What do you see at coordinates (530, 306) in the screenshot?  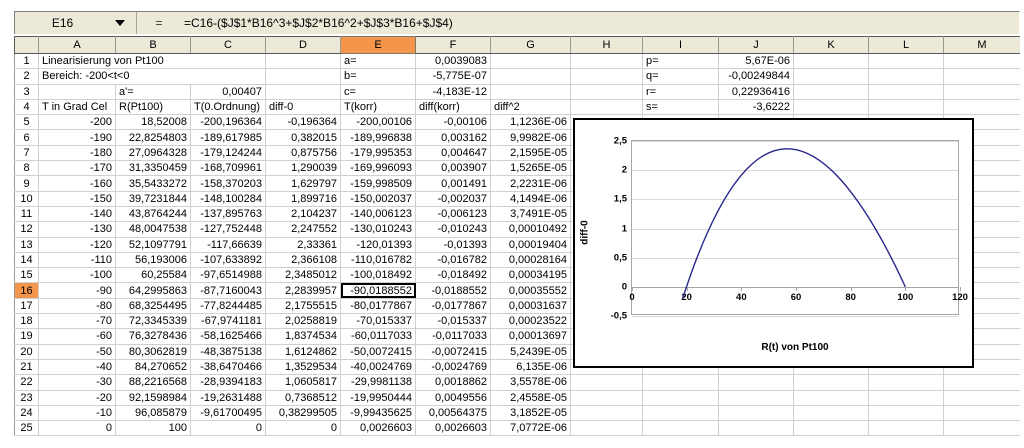 I see `cell-G17: 0,00031637` at bounding box center [530, 306].